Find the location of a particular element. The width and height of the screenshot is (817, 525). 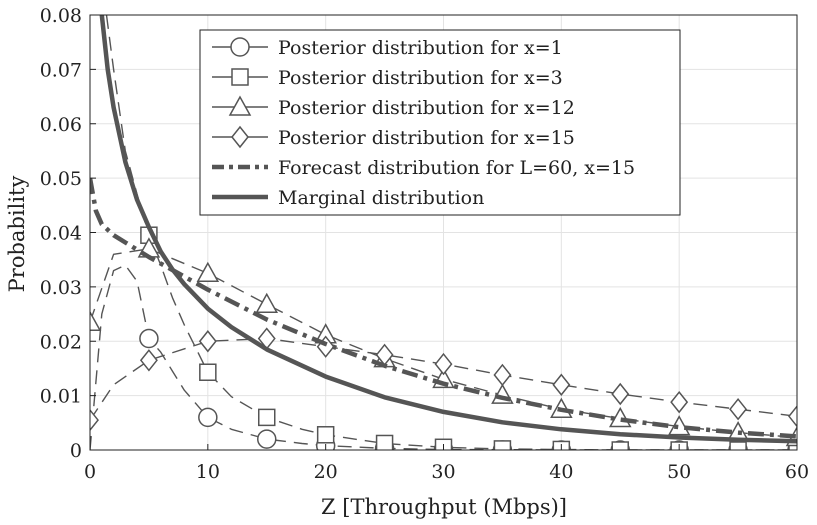

y-tick-label: 0.03 is located at coordinates (61, 288).